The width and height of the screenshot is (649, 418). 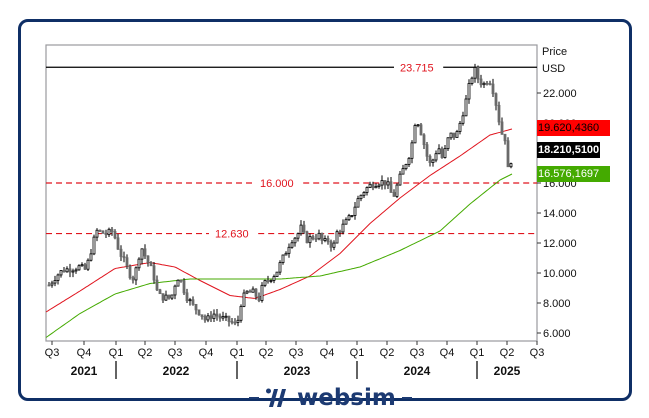 I want to click on y-tick-label: 8.000, so click(x=557, y=304).